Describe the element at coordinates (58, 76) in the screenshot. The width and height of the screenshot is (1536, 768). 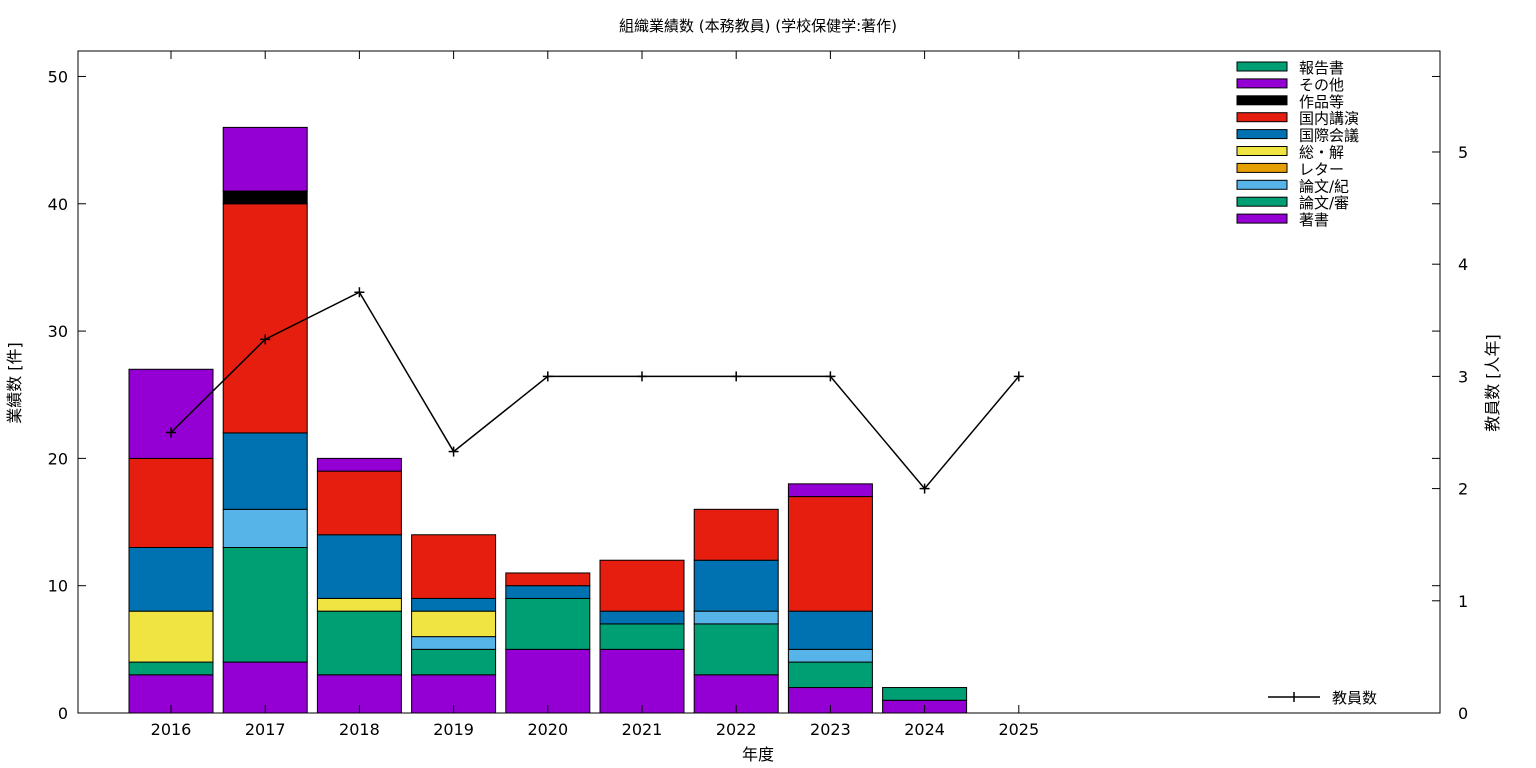
I see `y-tick-label: 50` at that location.